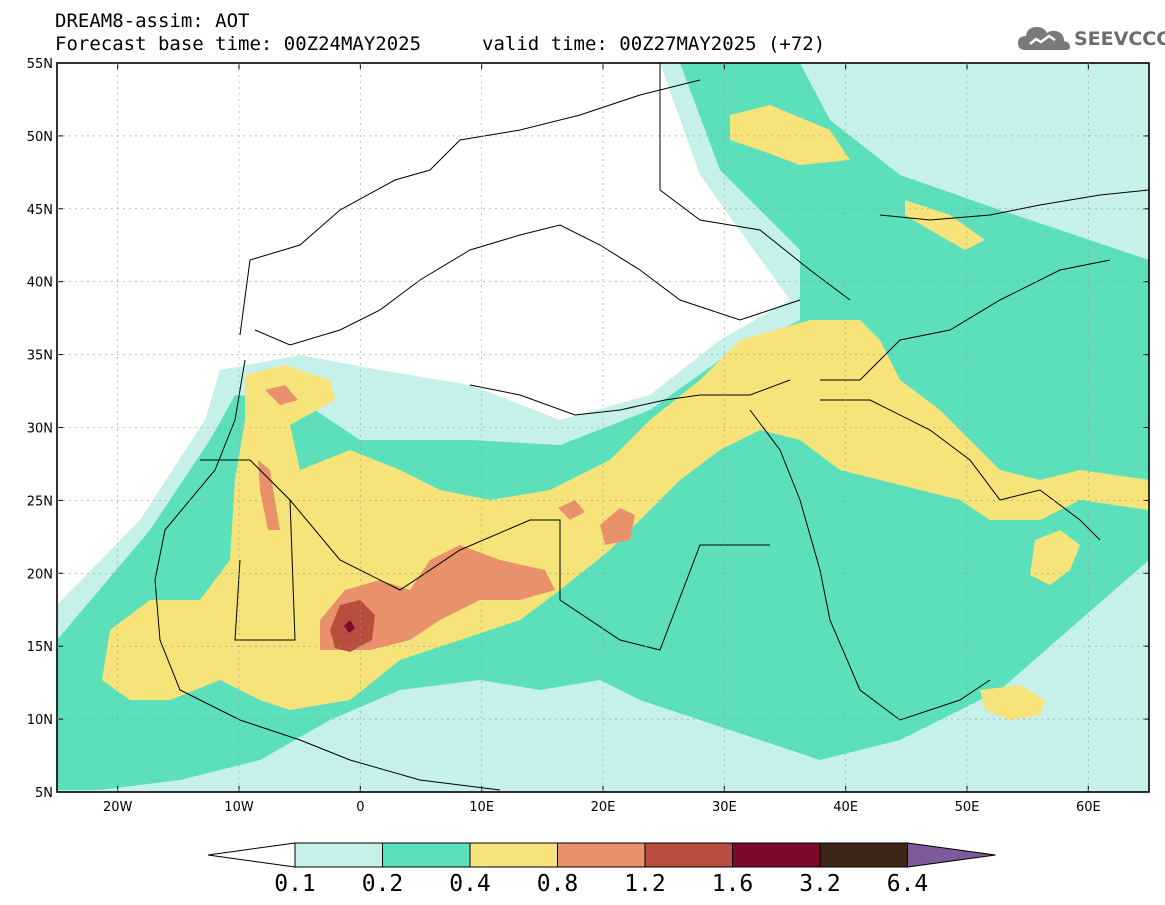  Describe the element at coordinates (251, 855) in the screenshot. I see `colorbar-under-triangle` at that location.